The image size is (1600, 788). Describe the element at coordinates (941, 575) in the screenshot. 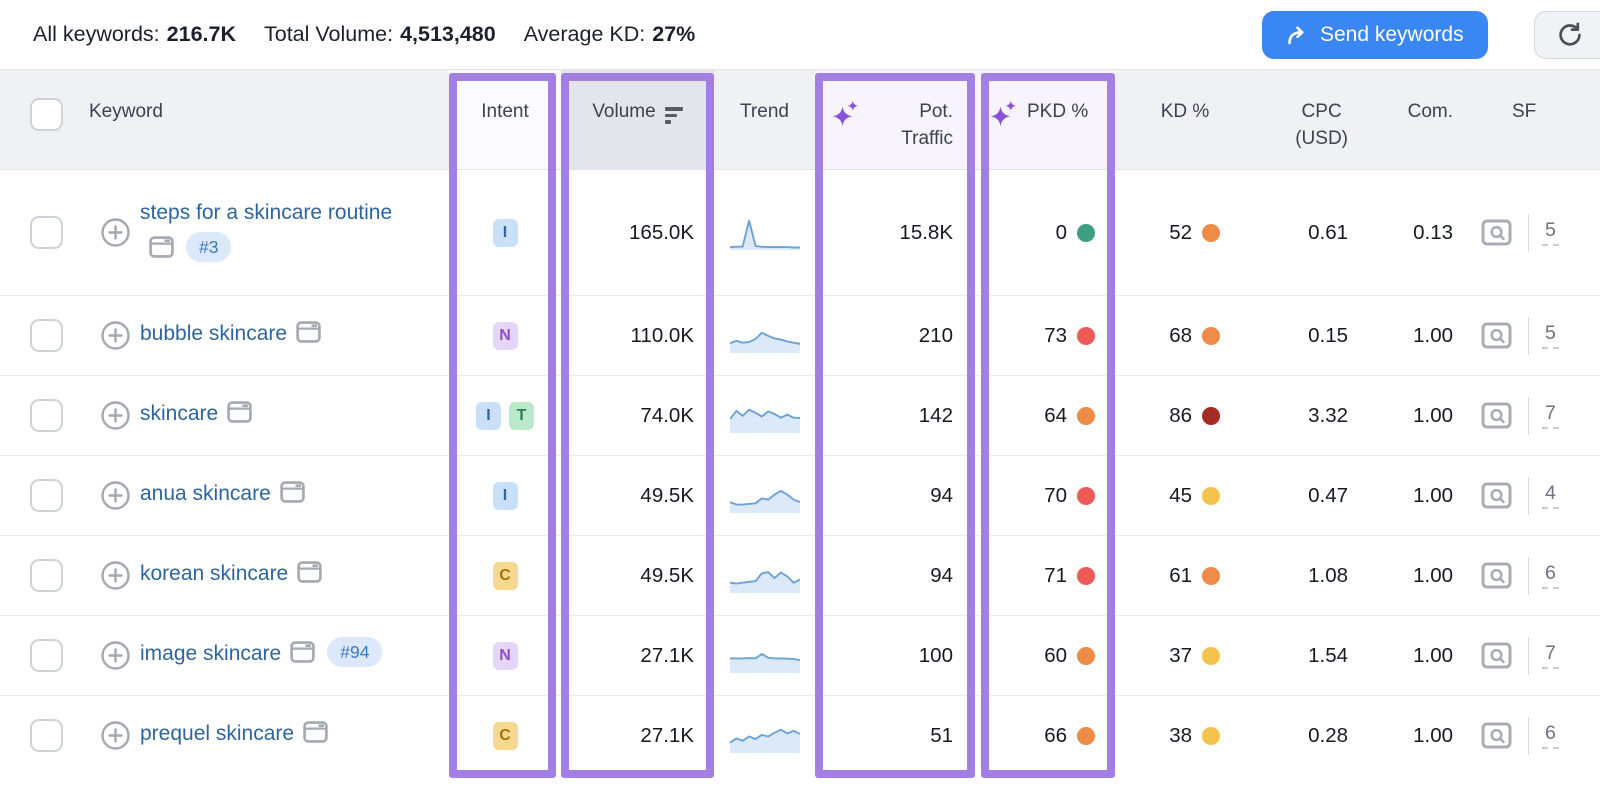

I see `pot-traffic-value: 94` at that location.